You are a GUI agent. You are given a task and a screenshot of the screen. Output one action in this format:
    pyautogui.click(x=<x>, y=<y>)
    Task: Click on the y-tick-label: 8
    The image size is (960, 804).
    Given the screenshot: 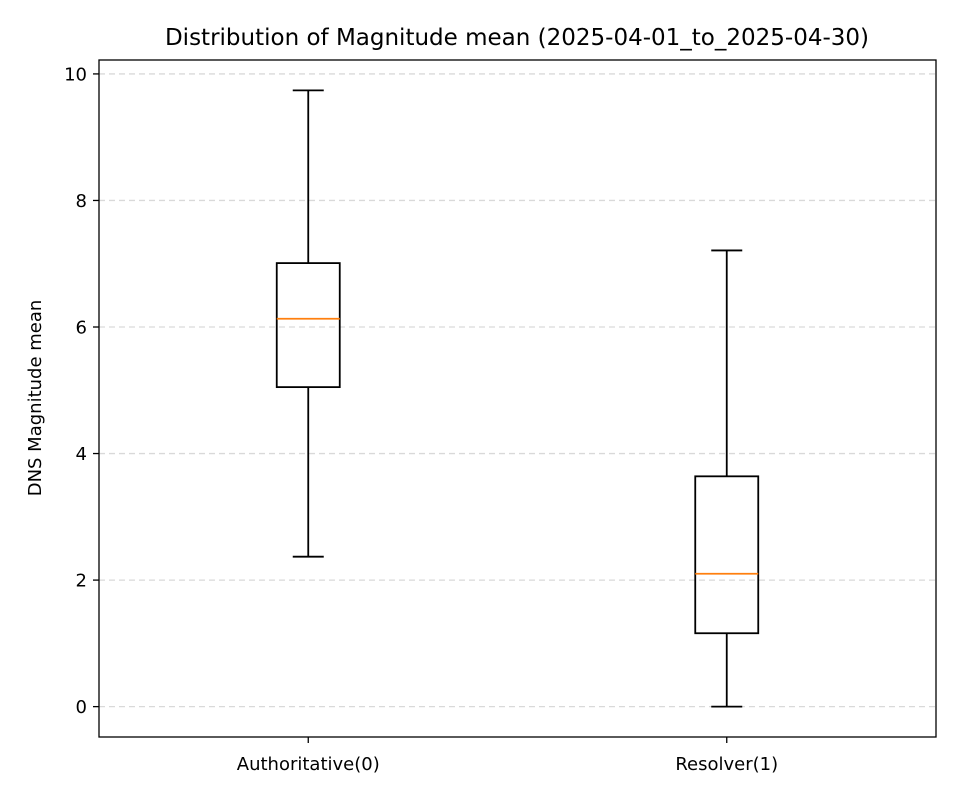 What is the action you would take?
    pyautogui.click(x=81, y=201)
    